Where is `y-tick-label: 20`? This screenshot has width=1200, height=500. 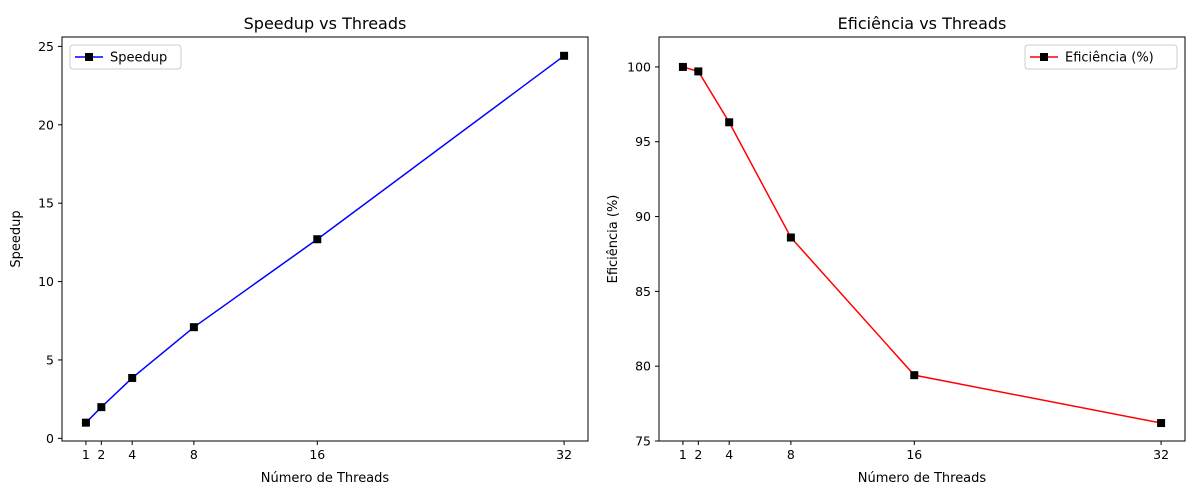
y-tick-label: 20 is located at coordinates (46, 124).